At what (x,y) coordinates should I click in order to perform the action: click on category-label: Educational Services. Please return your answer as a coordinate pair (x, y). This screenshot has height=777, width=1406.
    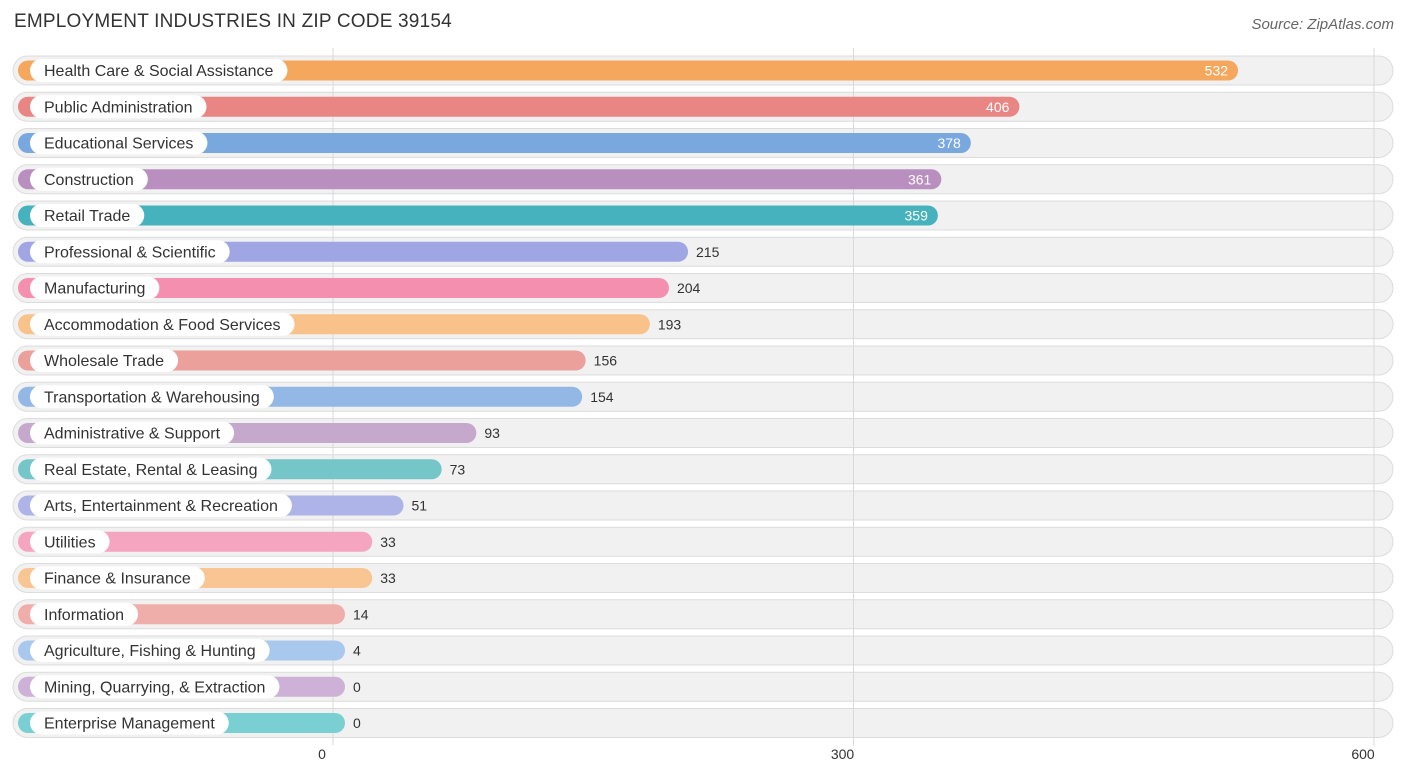
    Looking at the image, I should click on (118, 144).